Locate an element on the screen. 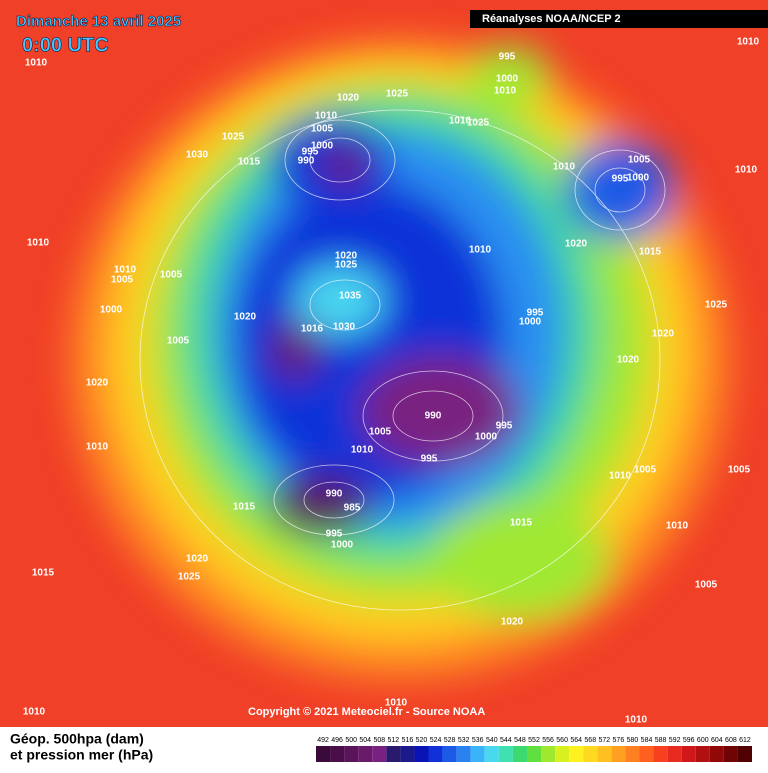 Image resolution: width=768 pixels, height=773 pixels. colorbar-label: 548 is located at coordinates (520, 740).